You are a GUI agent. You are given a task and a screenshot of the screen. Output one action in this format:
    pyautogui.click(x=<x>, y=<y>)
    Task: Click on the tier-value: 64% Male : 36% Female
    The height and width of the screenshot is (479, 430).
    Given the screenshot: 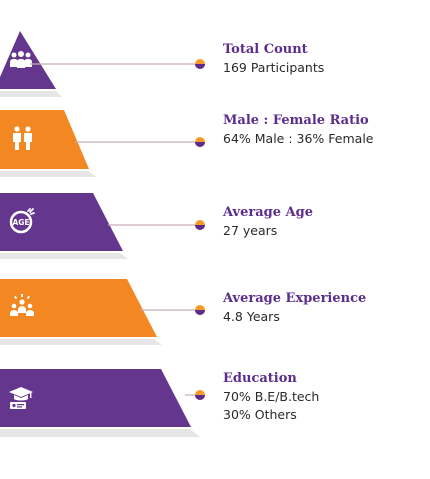 What is the action you would take?
    pyautogui.click(x=298, y=138)
    